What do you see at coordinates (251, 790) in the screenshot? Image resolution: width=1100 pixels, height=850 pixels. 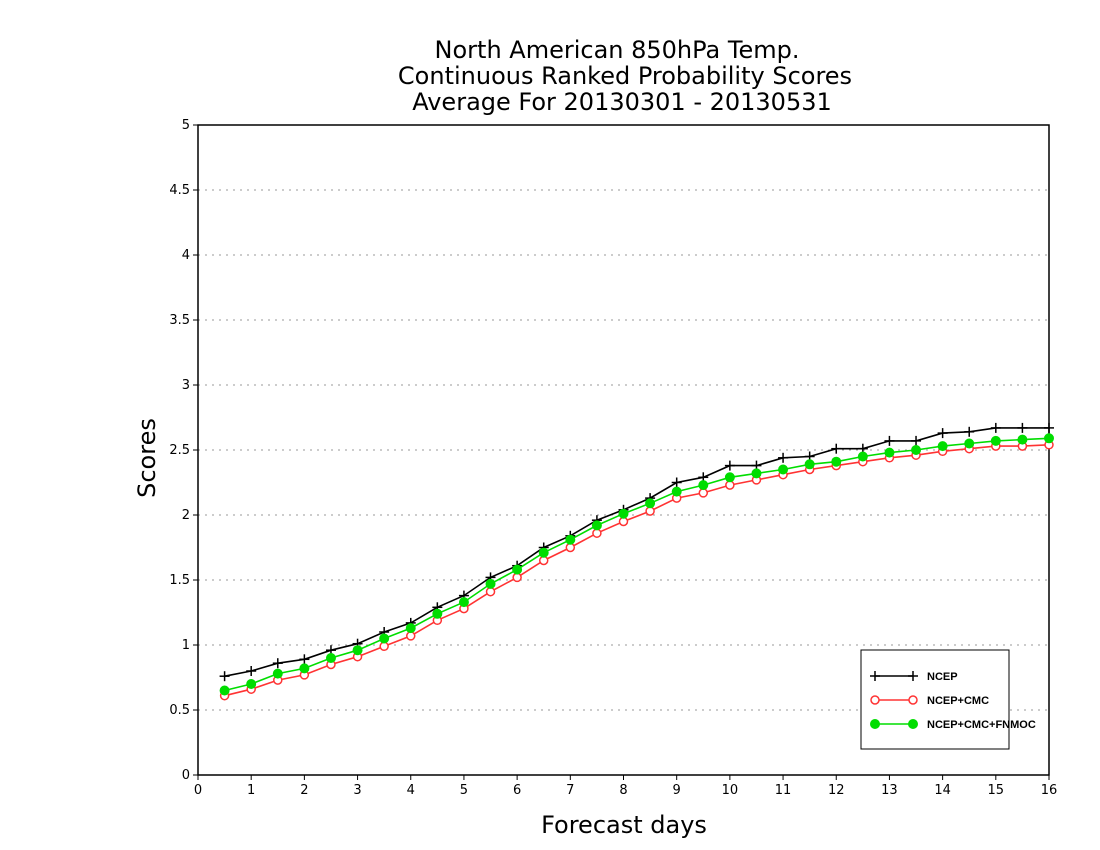 I see `x-tick-label-1: 1` at bounding box center [251, 790].